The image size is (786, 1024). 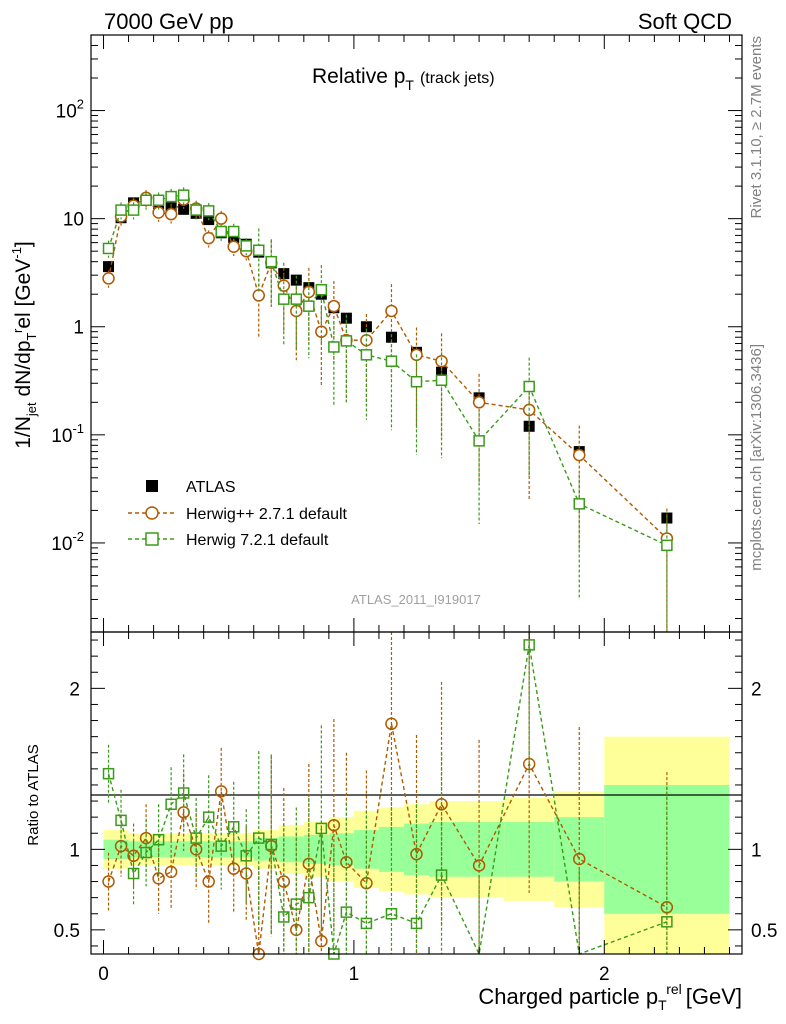 What do you see at coordinates (756, 689) in the screenshot?
I see `ratio-ytick-label-right: 2` at bounding box center [756, 689].